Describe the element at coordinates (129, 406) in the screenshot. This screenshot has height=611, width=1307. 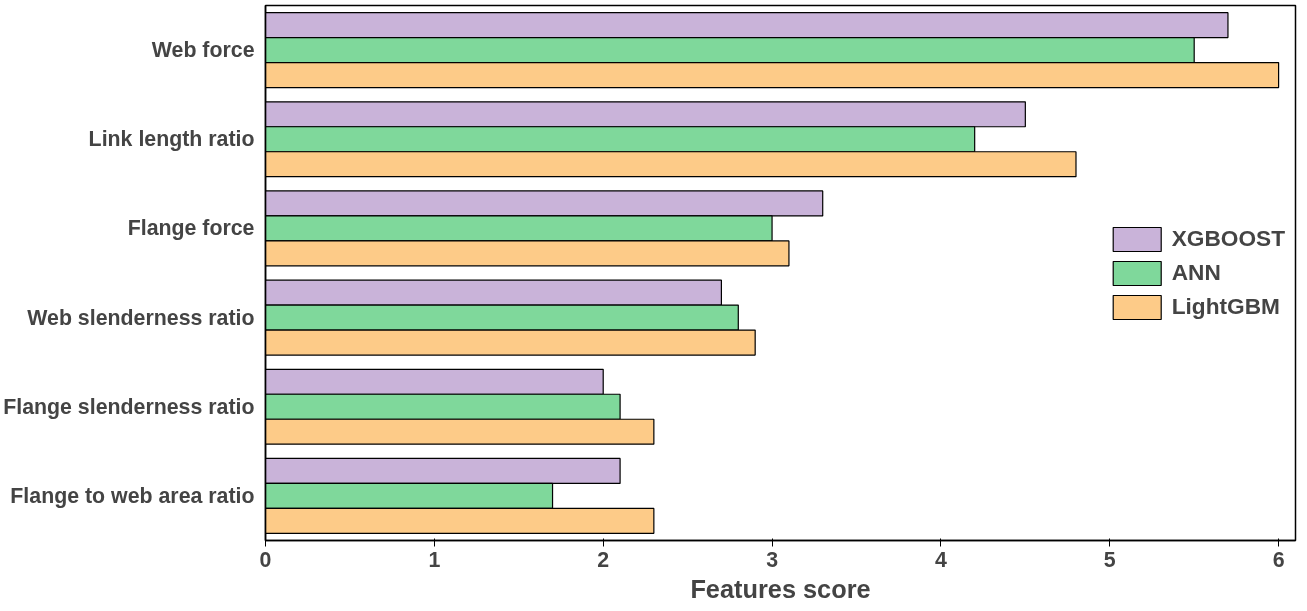
I see `y-tick-label: Flange slenderness ratio` at that location.